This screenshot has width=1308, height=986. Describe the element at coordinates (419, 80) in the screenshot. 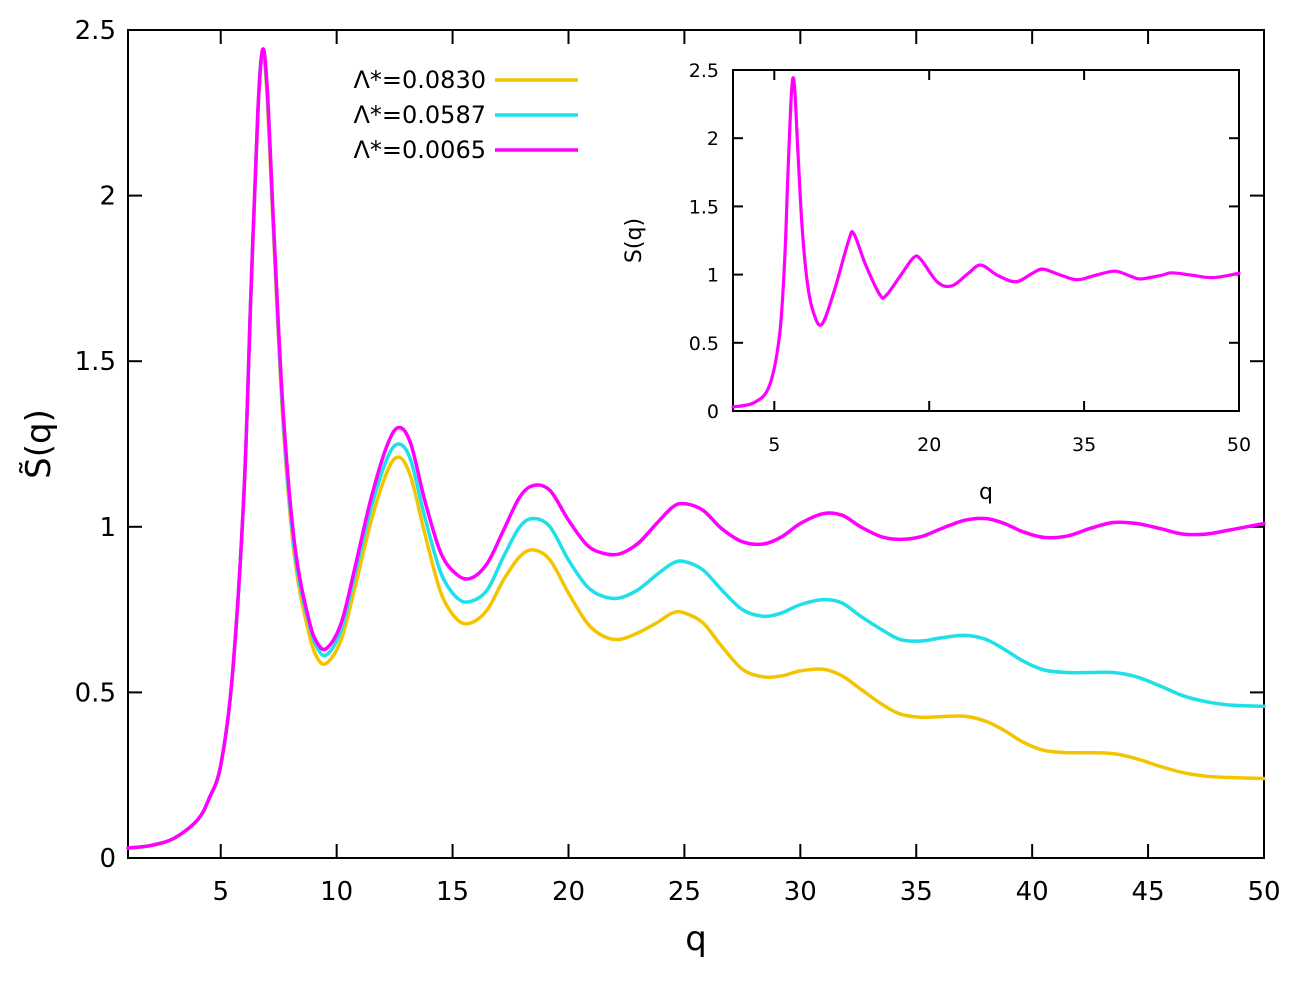

I see `legend-entry-label: Λ*=0.0830` at that location.